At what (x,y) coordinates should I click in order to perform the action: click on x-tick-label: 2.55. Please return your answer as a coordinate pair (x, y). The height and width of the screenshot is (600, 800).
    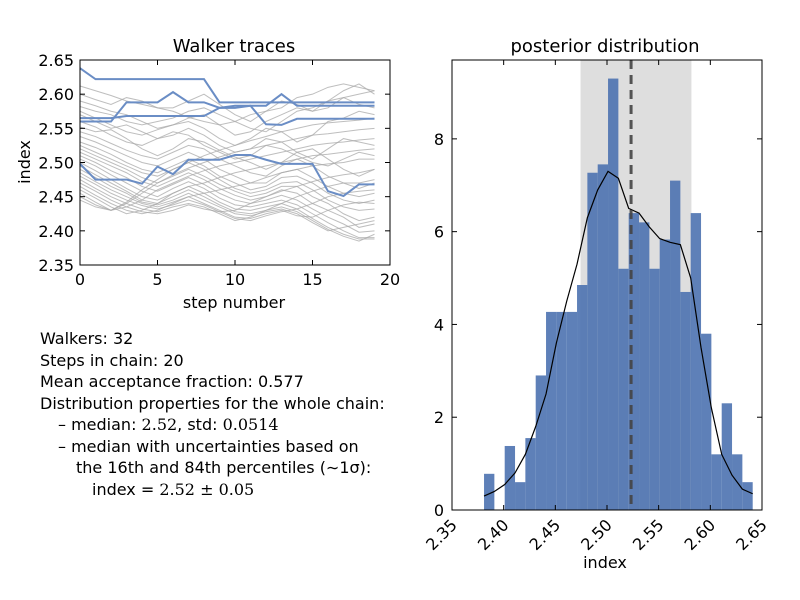
    Looking at the image, I should click on (648, 534).